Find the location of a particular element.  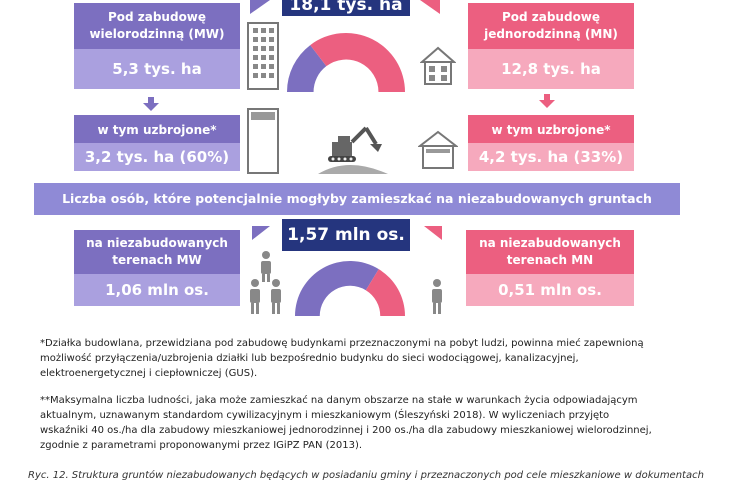

top-total-badge: 18,1 tys. ha is located at coordinates (346, 8).